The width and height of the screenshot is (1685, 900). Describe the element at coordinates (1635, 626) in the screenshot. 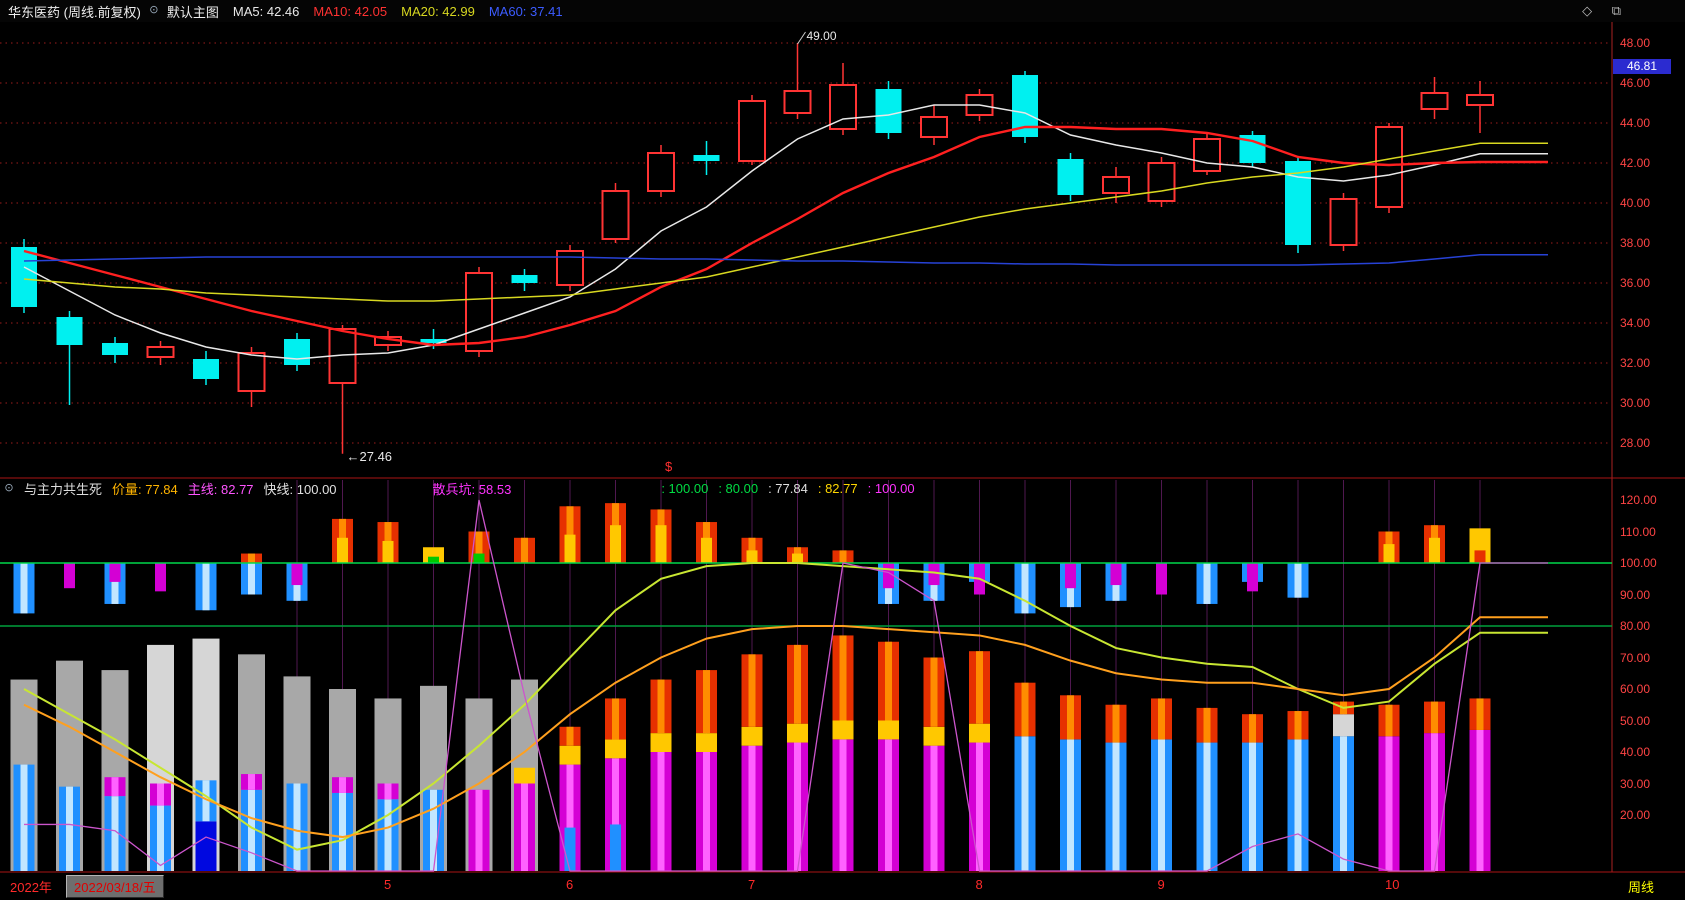

I see `indicator-tick-label: 80.00` at that location.